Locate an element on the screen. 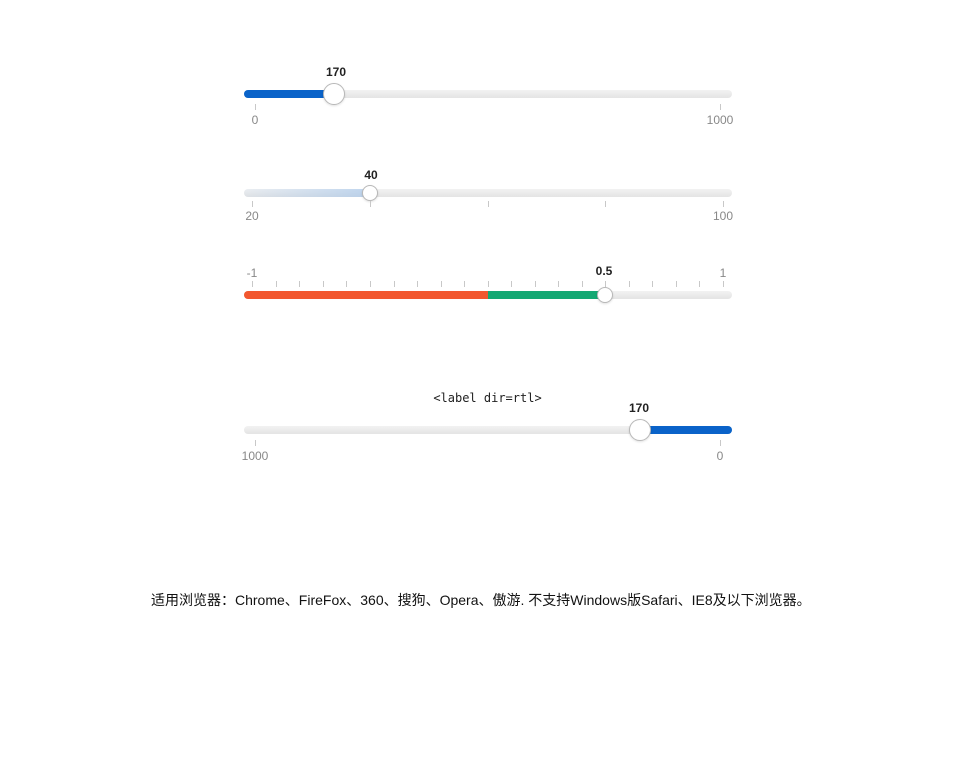 The height and width of the screenshot is (757, 975). tick-label-max: 1 is located at coordinates (723, 273).